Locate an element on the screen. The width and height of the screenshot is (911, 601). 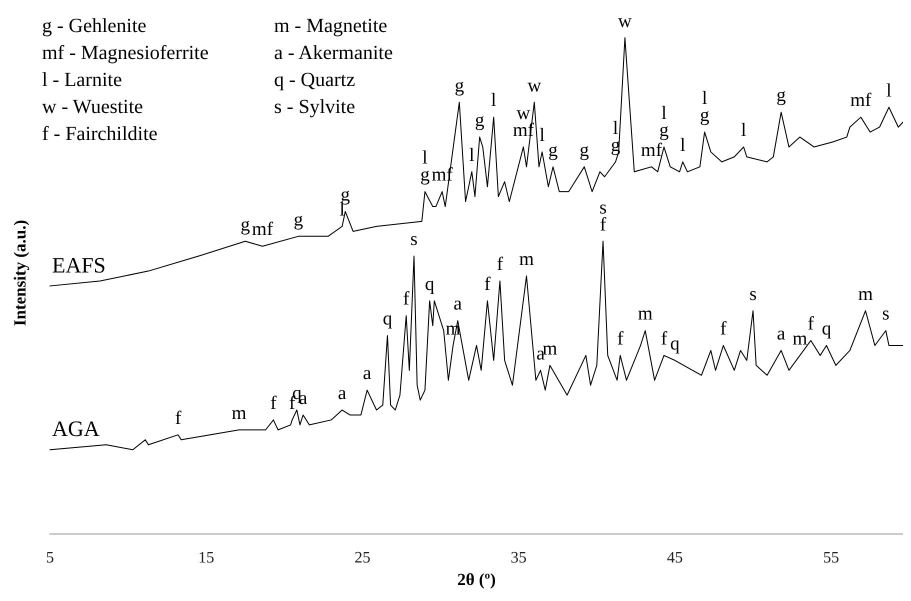
x-axis-title: 2θ (º) is located at coordinates (476, 579).